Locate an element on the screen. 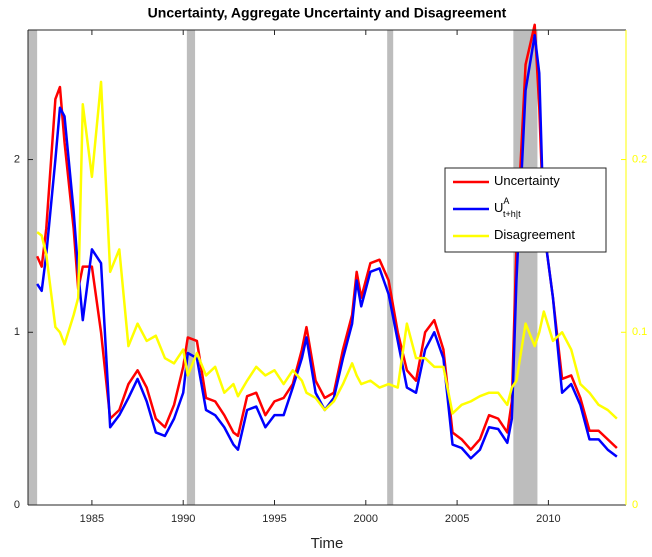  legend-label: Disagreement is located at coordinates (534, 234).